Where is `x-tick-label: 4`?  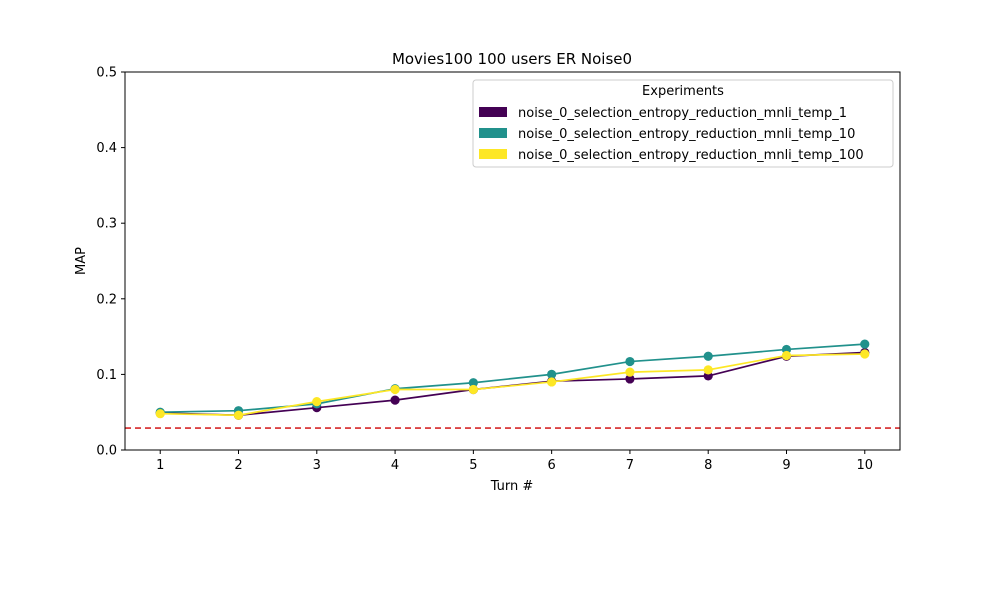 x-tick-label: 4 is located at coordinates (395, 465).